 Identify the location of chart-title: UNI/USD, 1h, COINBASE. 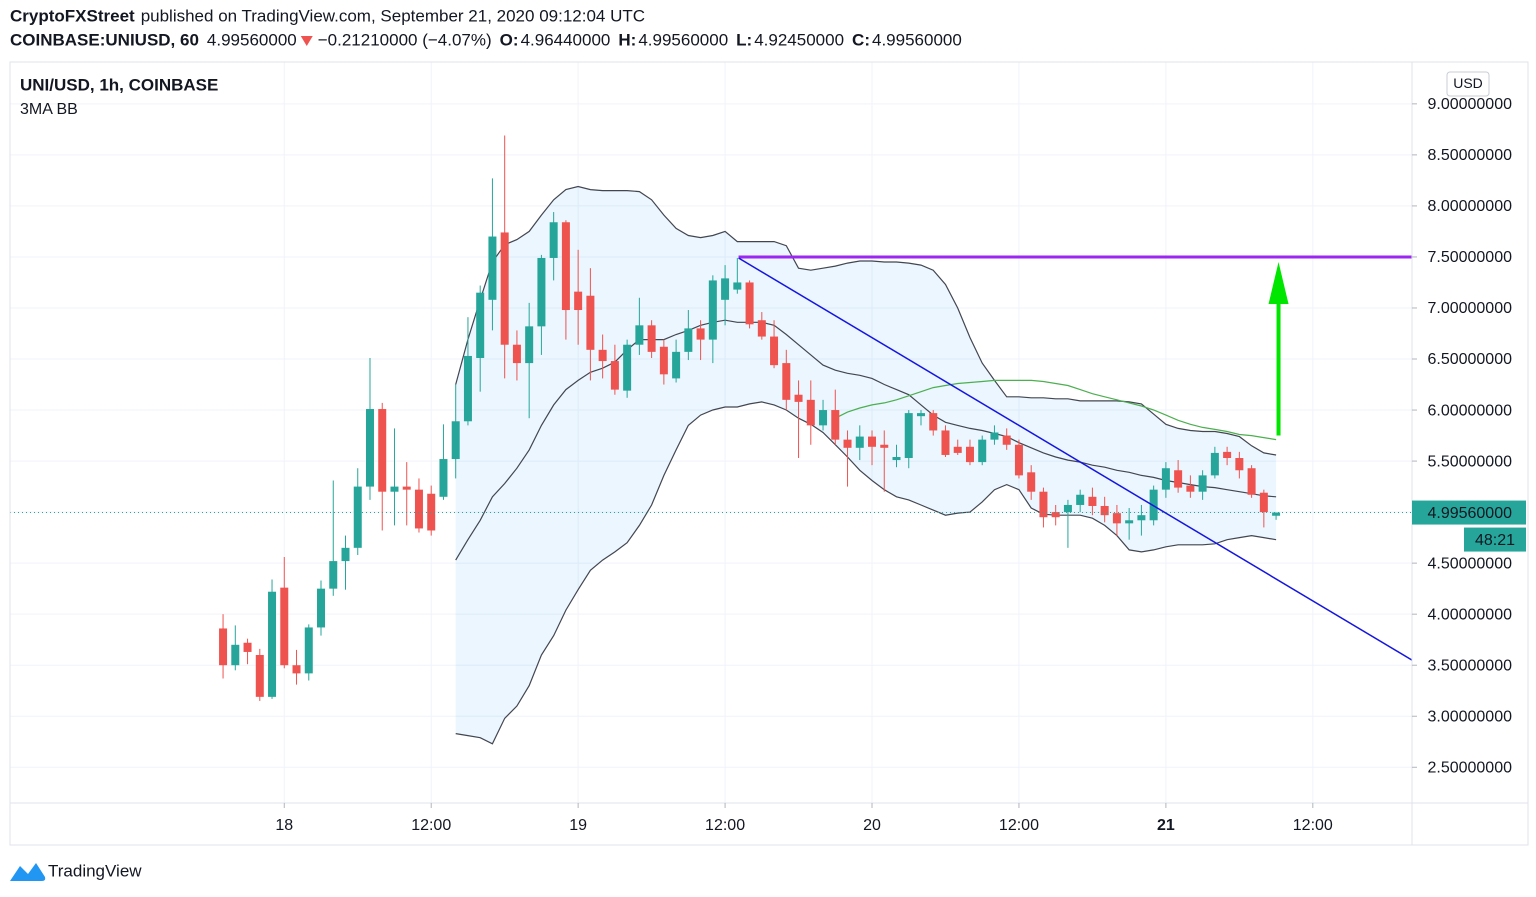
(119, 84).